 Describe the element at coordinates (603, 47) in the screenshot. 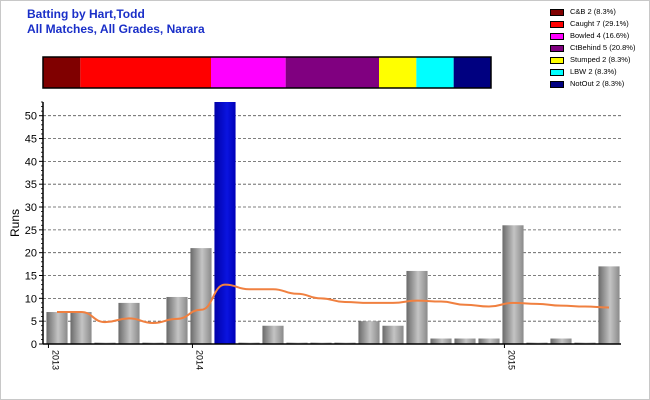

I see `legend-label: CtBehind 5 (20.8%)` at that location.